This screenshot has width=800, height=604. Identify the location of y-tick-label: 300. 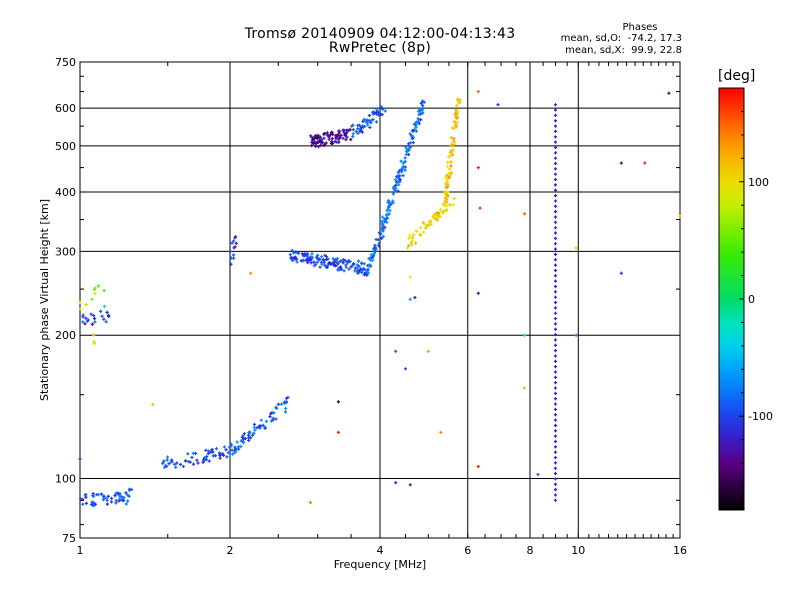
(65, 251).